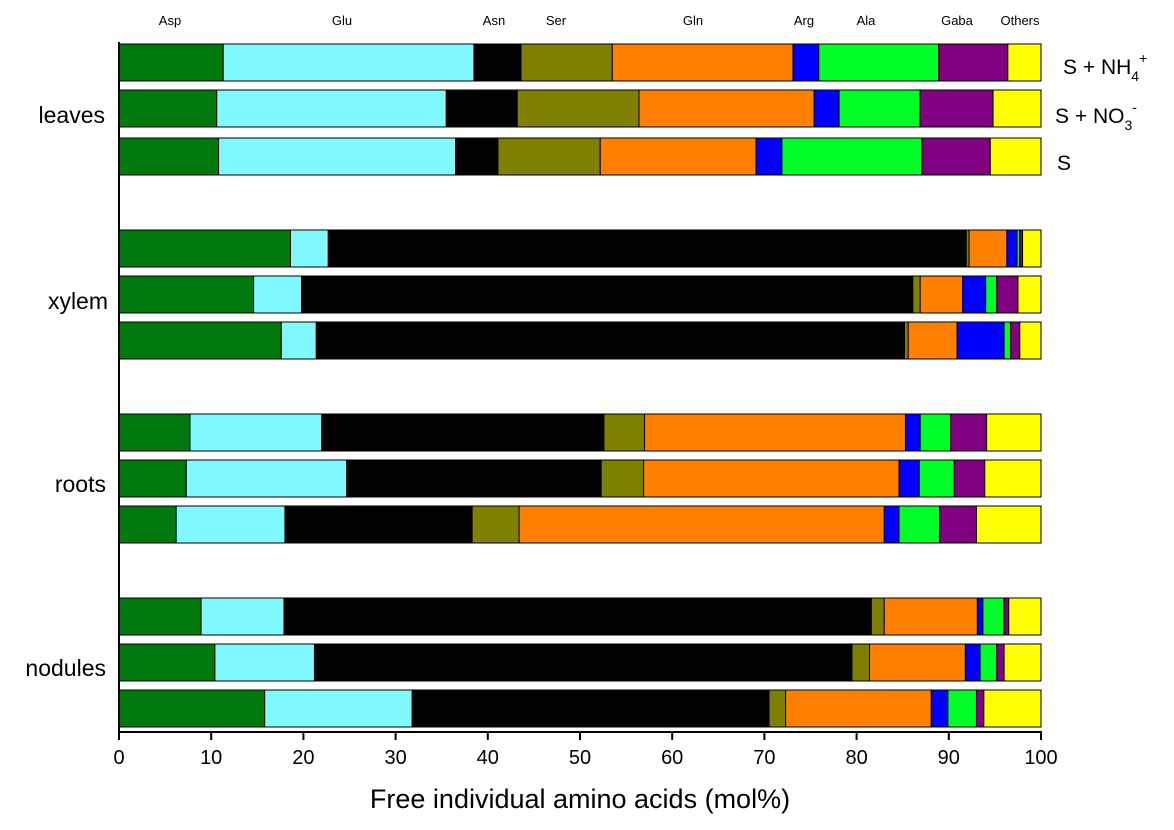 The width and height of the screenshot is (1174, 830). I want to click on bar-segment-xylem-3-asp, so click(200, 340).